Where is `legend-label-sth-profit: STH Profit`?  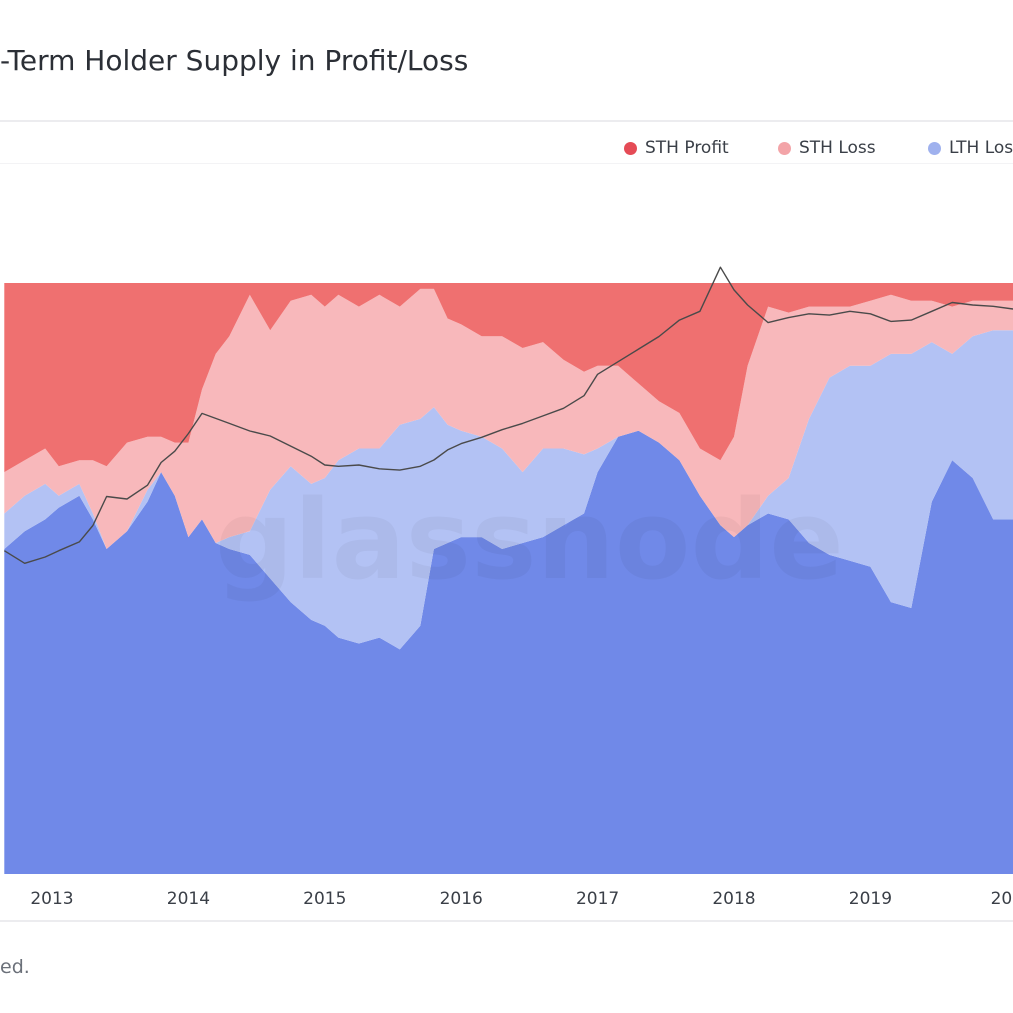 legend-label-sth-profit: STH Profit is located at coordinates (687, 148).